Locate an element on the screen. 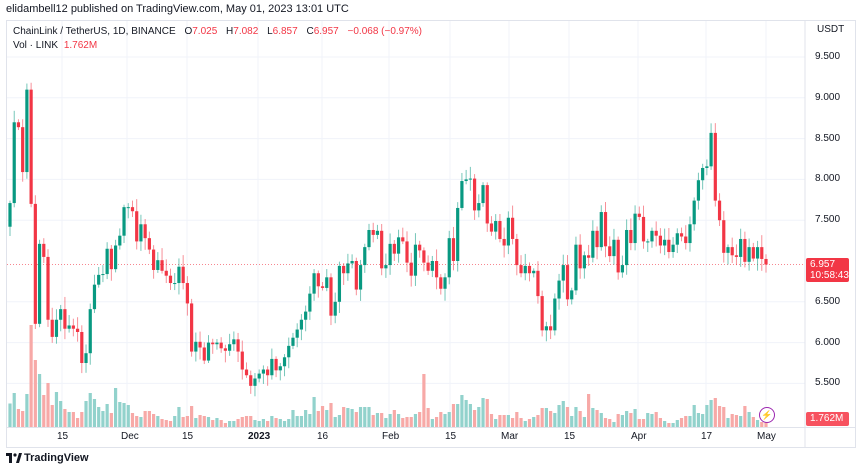 The height and width of the screenshot is (471, 860). currency-label: USDT is located at coordinates (831, 29).